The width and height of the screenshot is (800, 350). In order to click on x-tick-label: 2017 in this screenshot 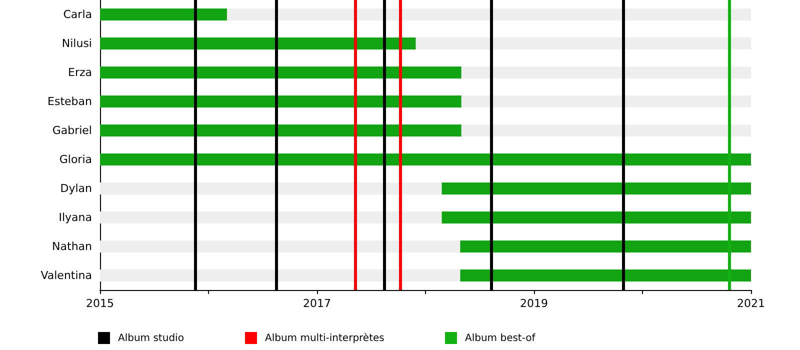, I will do `click(317, 303)`.